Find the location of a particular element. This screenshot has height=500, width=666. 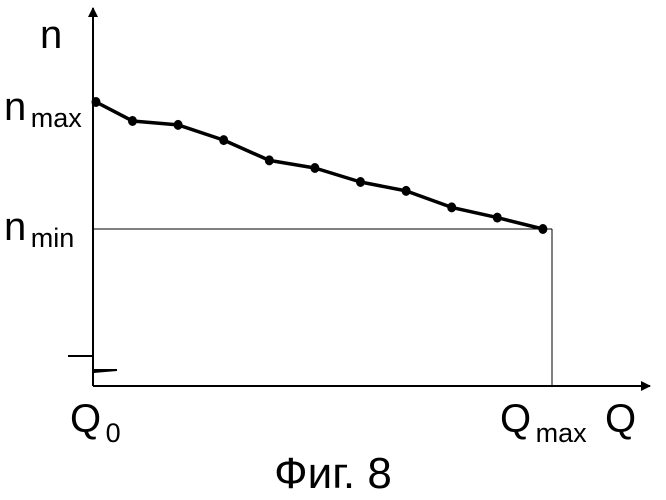

x-start-label: Q 0 is located at coordinates (95, 422).